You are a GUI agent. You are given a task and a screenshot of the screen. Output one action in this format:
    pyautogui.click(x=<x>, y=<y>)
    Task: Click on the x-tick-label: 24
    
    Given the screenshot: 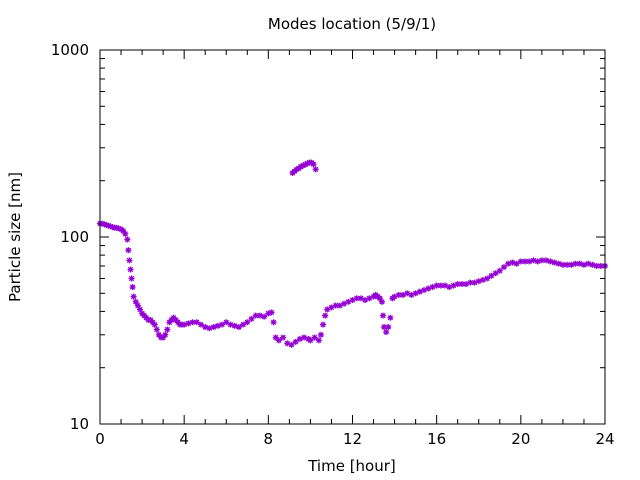 What is the action you would take?
    pyautogui.click(x=604, y=439)
    